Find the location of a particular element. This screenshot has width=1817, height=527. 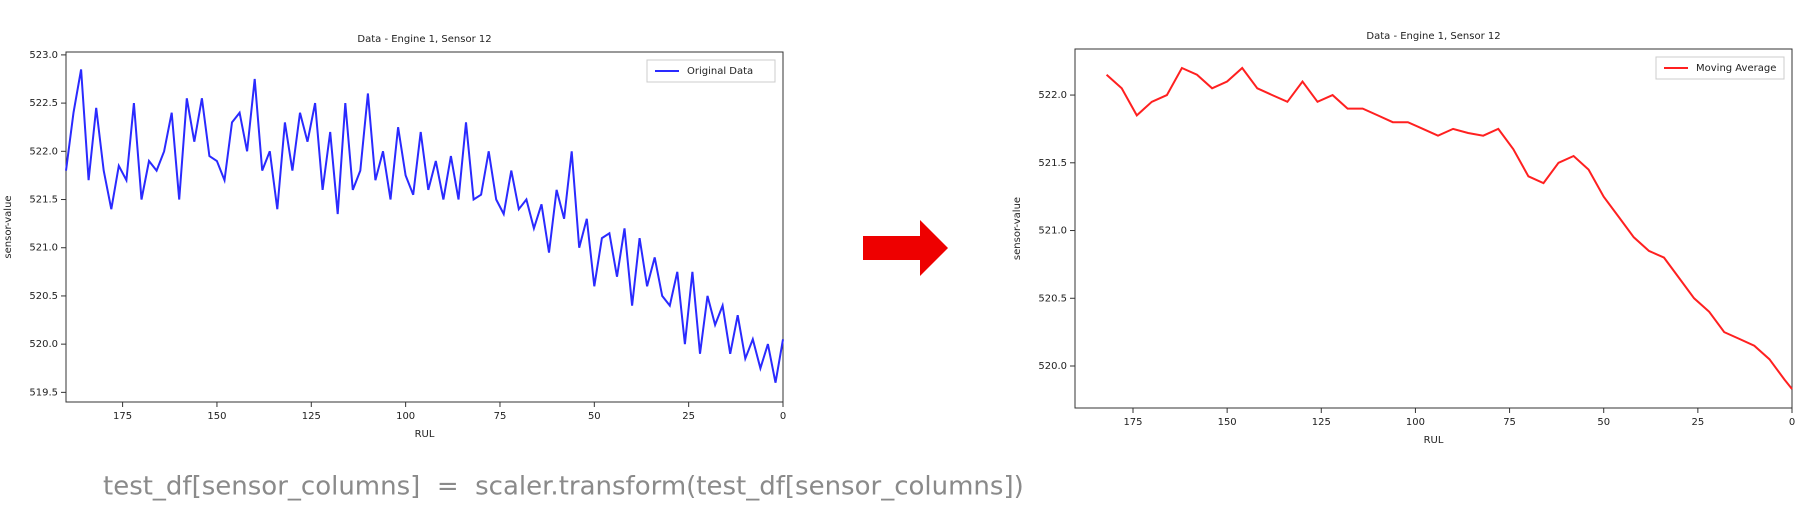

arrow is located at coordinates (905, 248).